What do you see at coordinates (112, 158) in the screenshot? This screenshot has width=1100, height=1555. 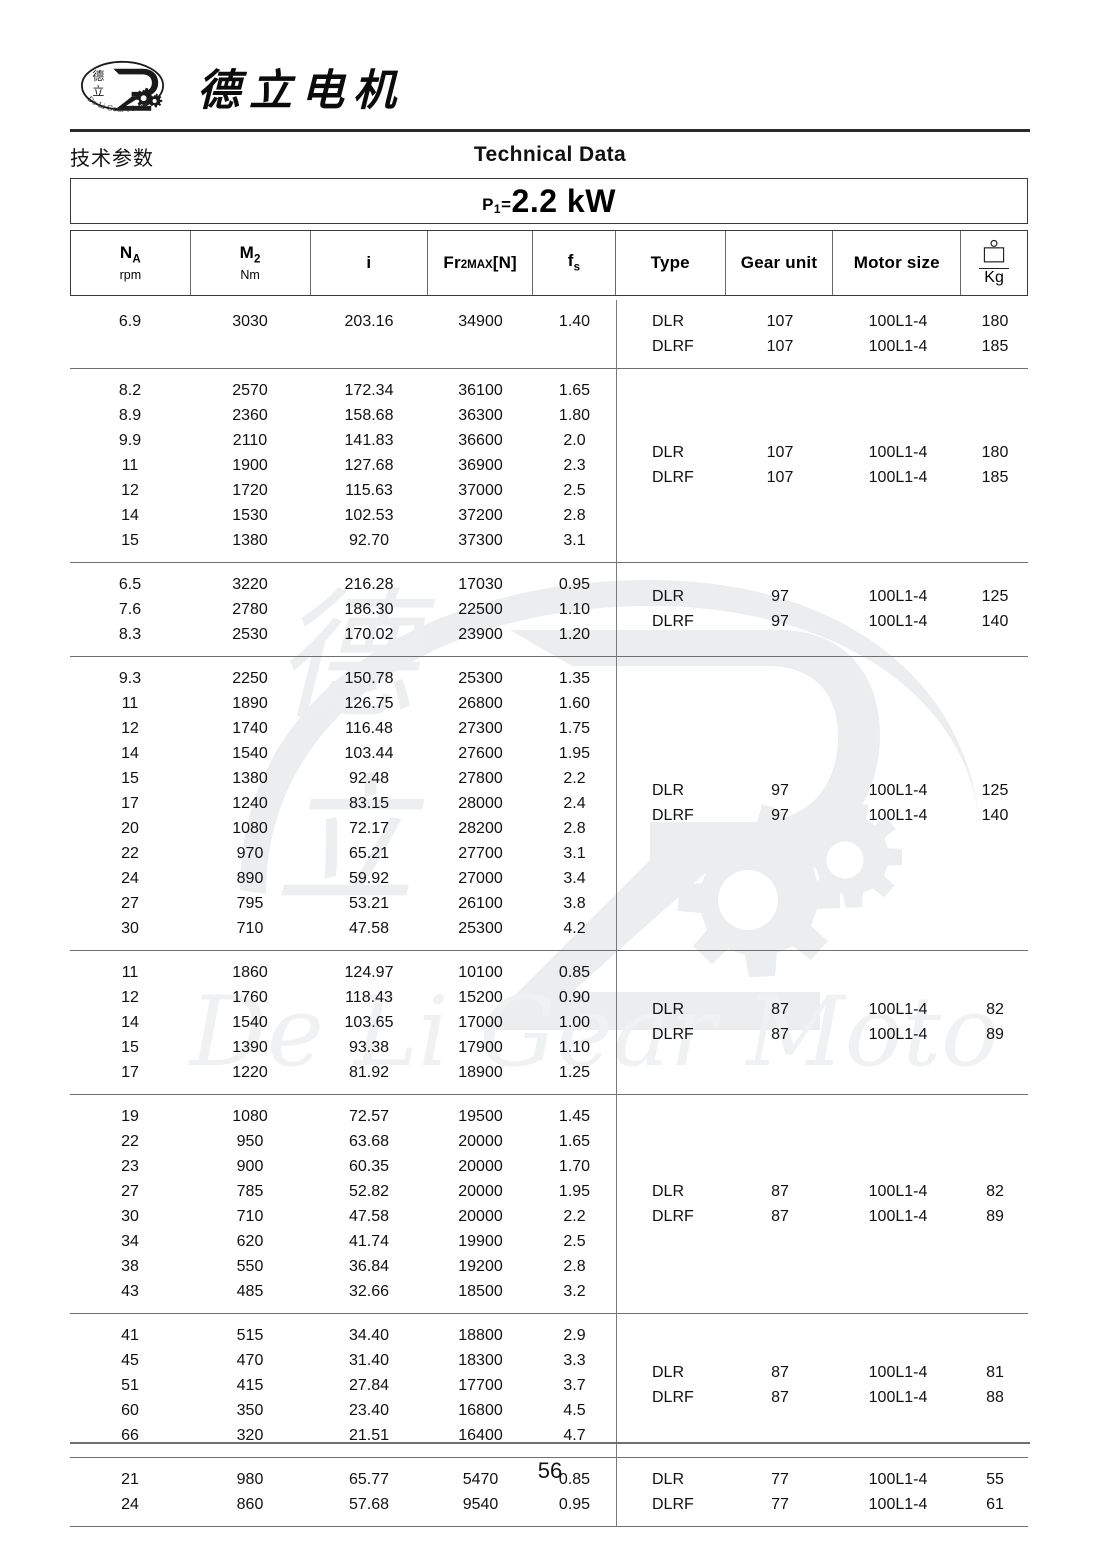 I see `section-title-cn: 技术参数` at bounding box center [112, 158].